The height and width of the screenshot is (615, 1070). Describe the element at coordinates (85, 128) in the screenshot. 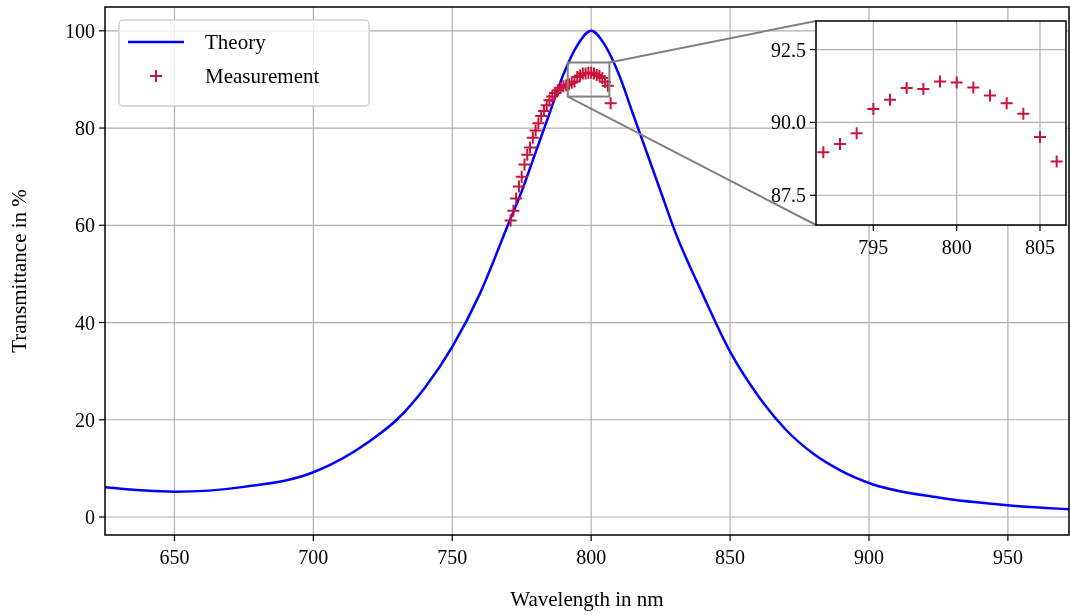

I see `y-tick-label: 80` at that location.